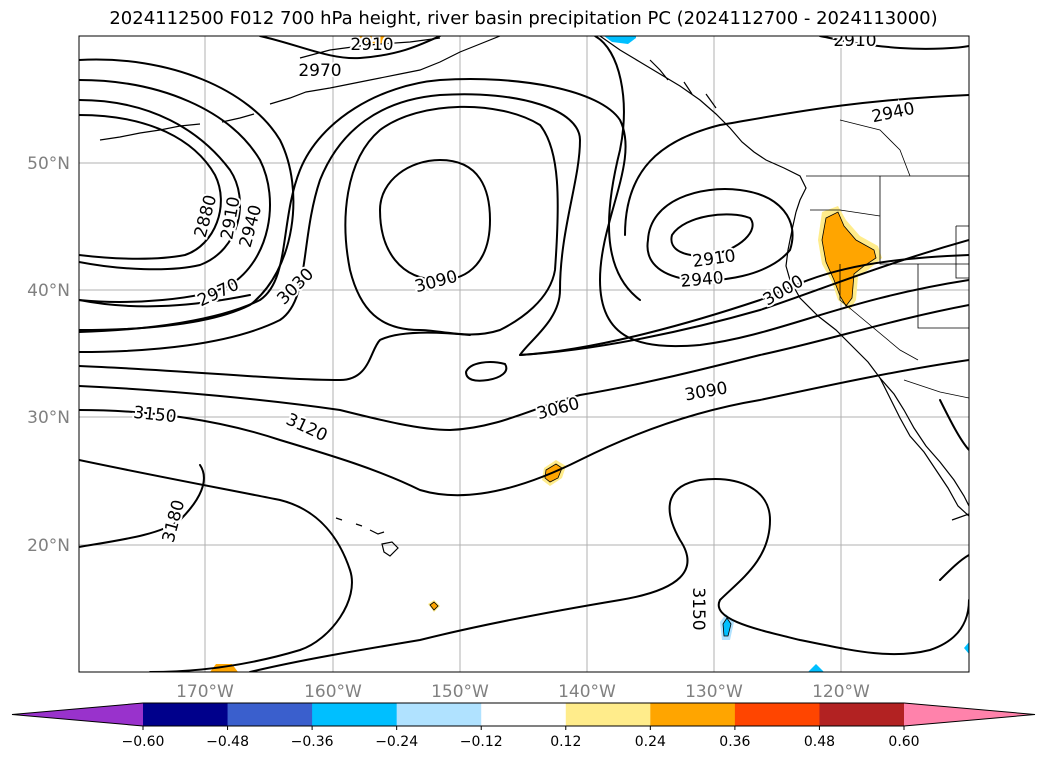  I want to click on lon-label: 170°W, so click(205, 692).